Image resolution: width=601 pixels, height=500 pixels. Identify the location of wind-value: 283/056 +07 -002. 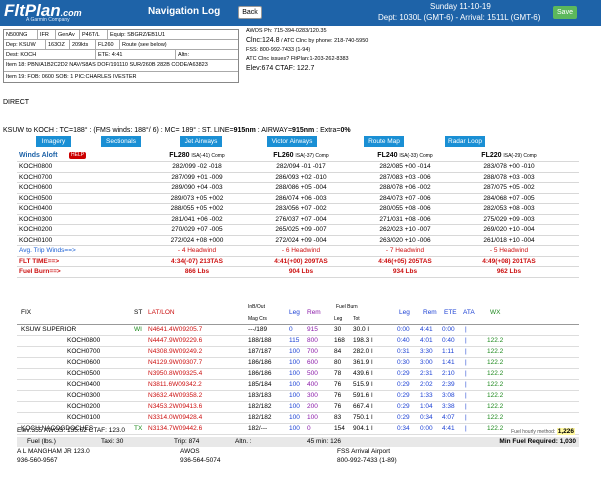
(301, 208).